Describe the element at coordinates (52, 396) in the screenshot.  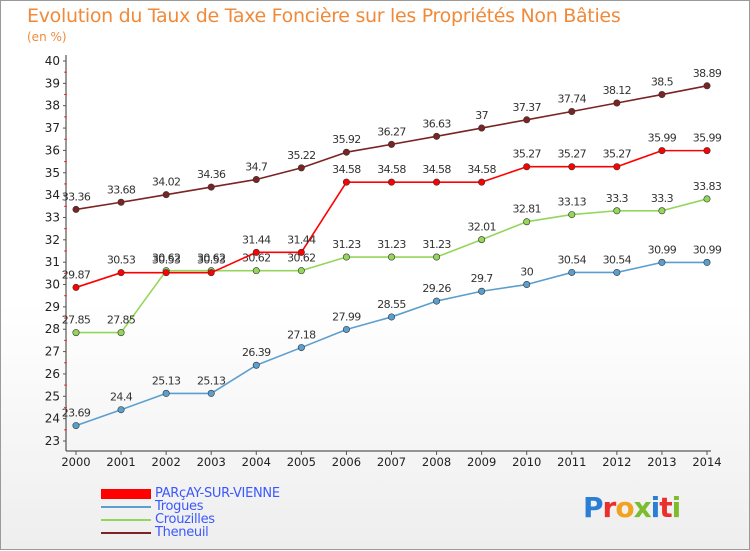
I see `y-tick-label: 25` at that location.